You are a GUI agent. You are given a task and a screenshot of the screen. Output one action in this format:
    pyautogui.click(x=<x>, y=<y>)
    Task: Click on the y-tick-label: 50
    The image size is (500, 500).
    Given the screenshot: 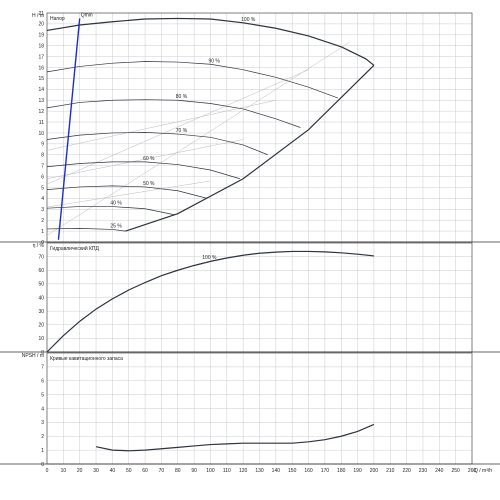 What is the action you would take?
    pyautogui.click(x=41, y=285)
    